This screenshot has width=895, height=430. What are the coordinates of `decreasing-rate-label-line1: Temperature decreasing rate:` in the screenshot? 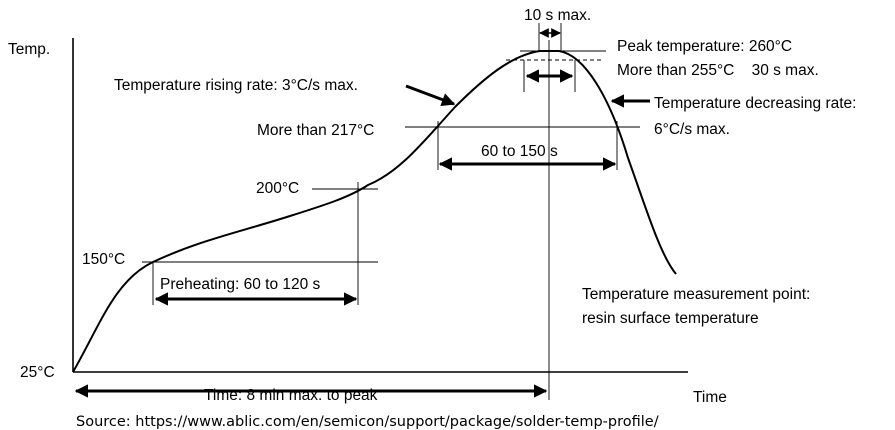 It's located at (755, 103).